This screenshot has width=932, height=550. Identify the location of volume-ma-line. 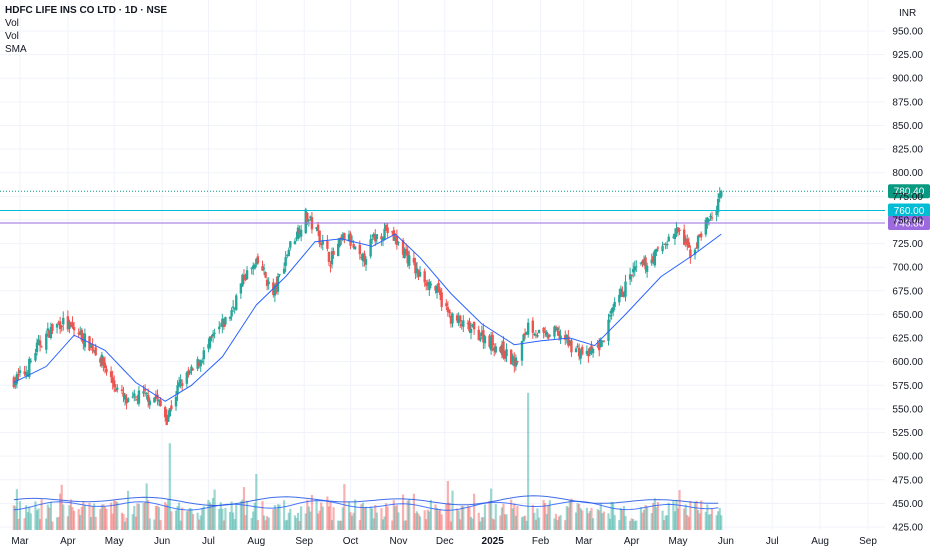
(366, 500).